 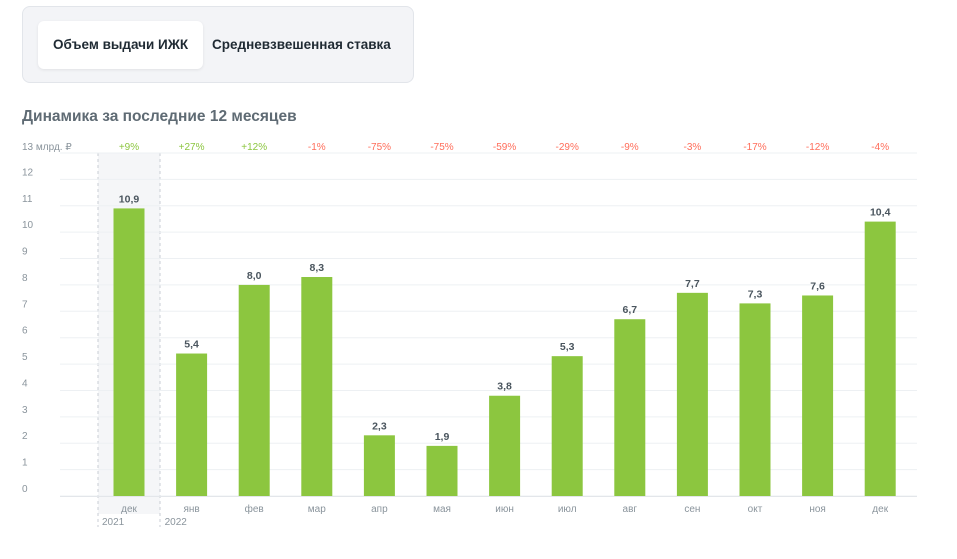 What do you see at coordinates (630, 147) in the screenshot?
I see `change-label: -9%` at bounding box center [630, 147].